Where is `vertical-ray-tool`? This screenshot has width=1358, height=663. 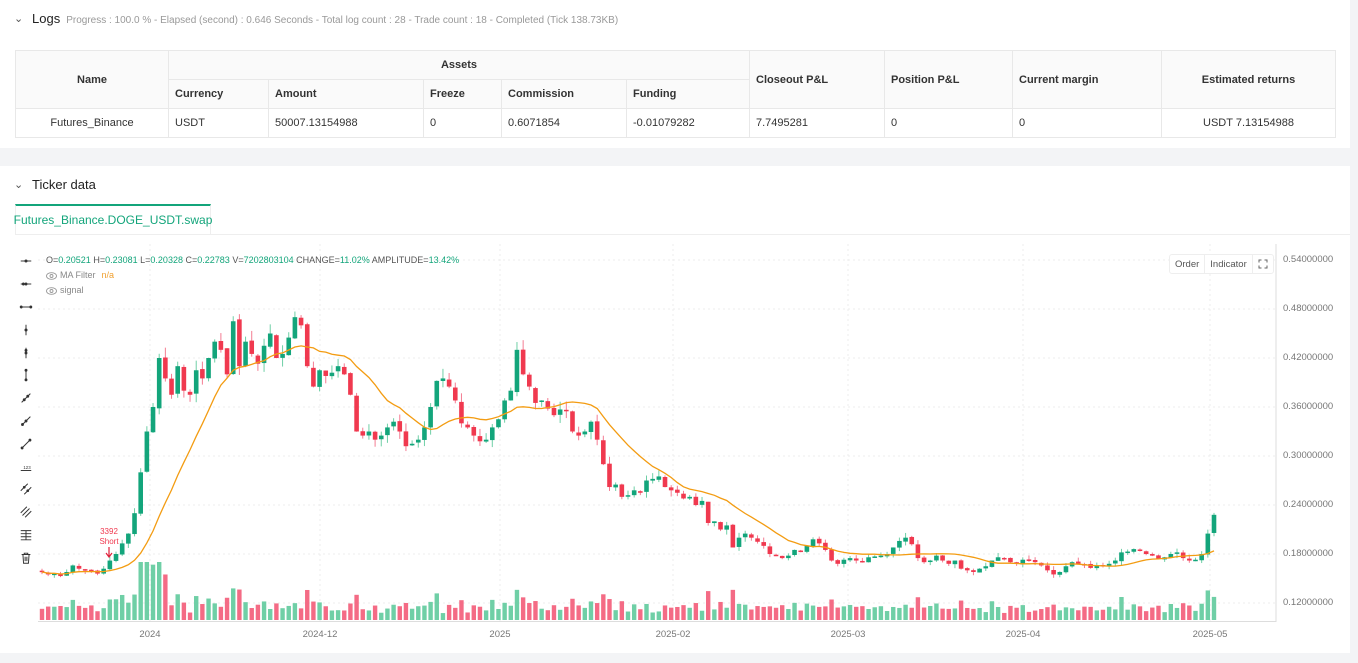 vertical-ray-tool is located at coordinates (26, 352).